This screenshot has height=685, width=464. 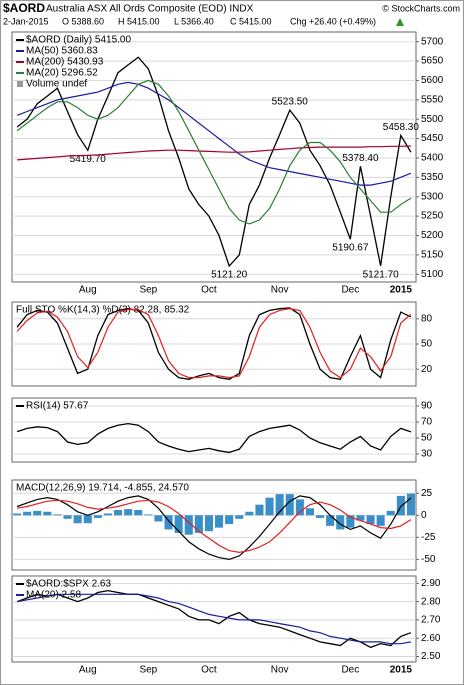 What do you see at coordinates (57, 406) in the screenshot?
I see `legend-entry: RSI(14) 57.67` at bounding box center [57, 406].